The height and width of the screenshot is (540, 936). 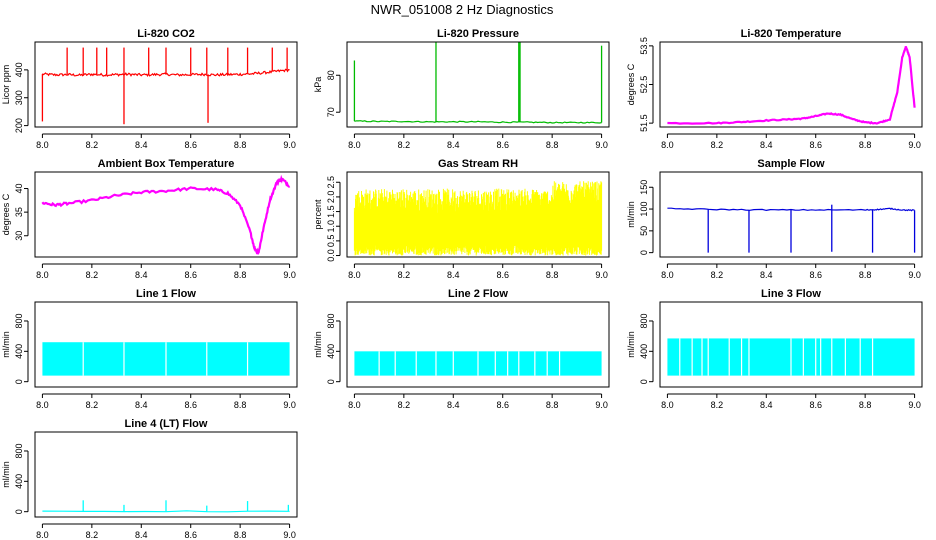 I want to click on y-tick-label: 35, so click(x=19, y=212).